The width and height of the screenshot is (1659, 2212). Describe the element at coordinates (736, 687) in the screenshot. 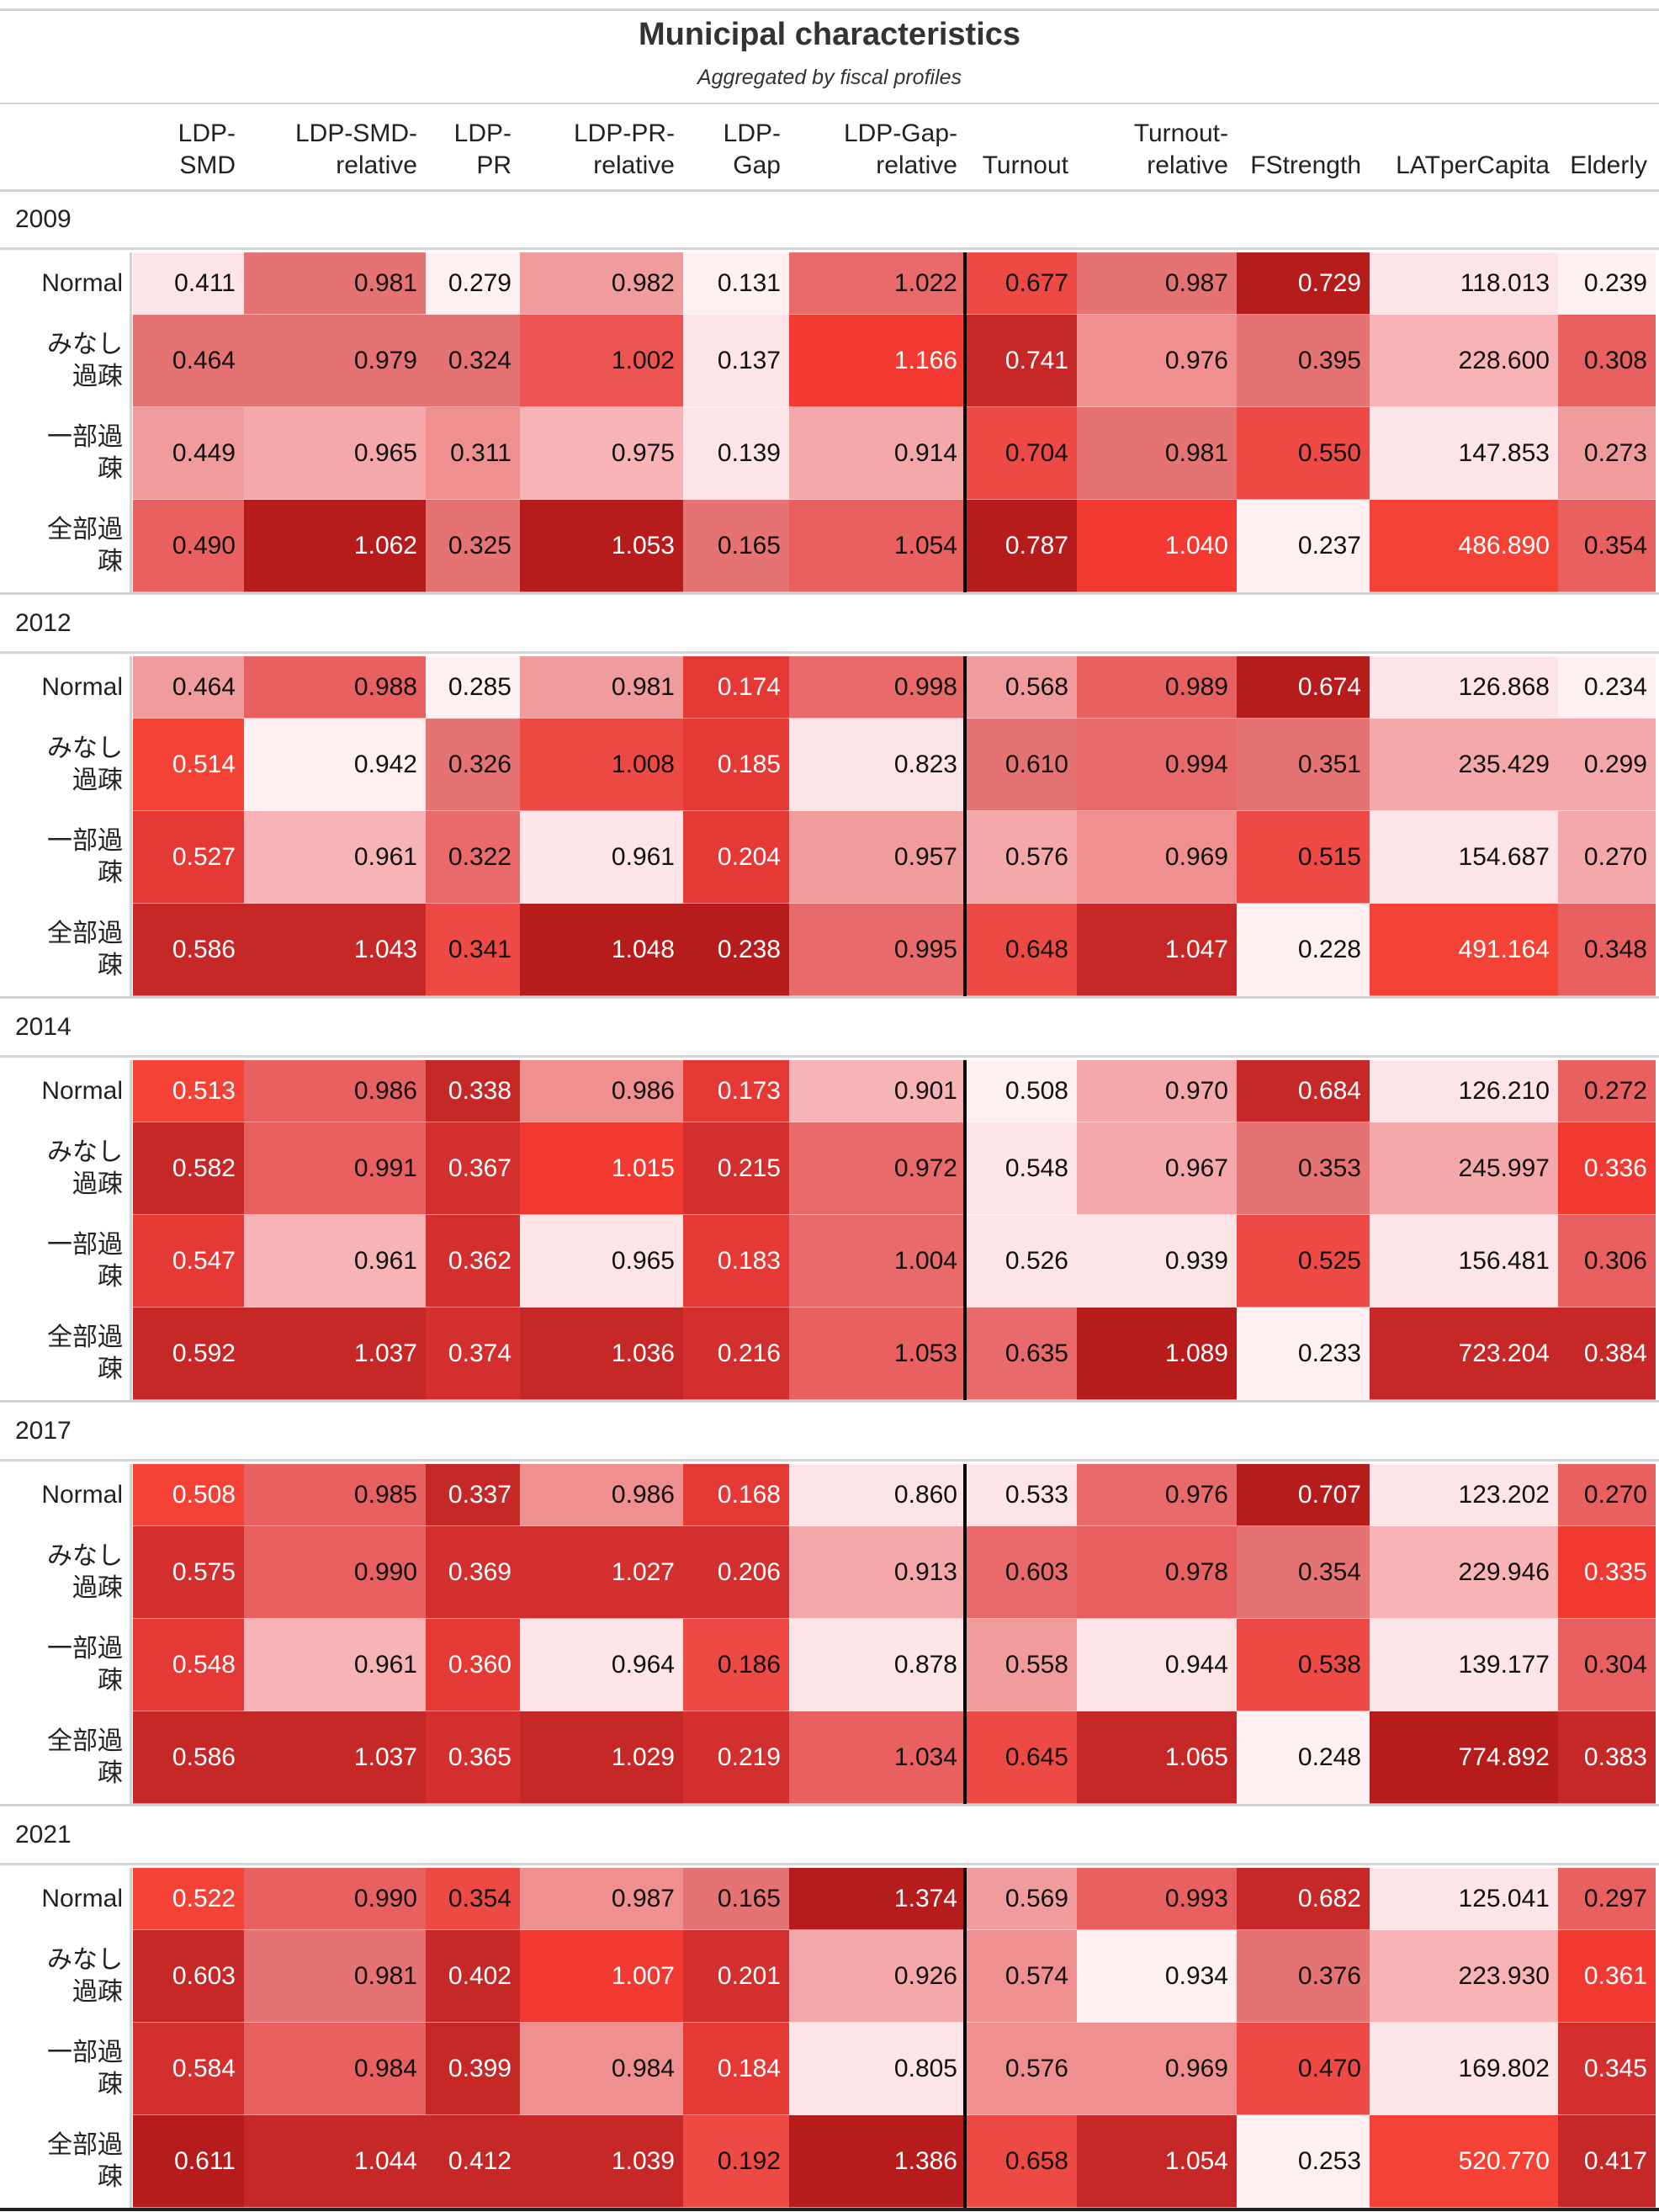

I see `table-cell: 0.174` at that location.